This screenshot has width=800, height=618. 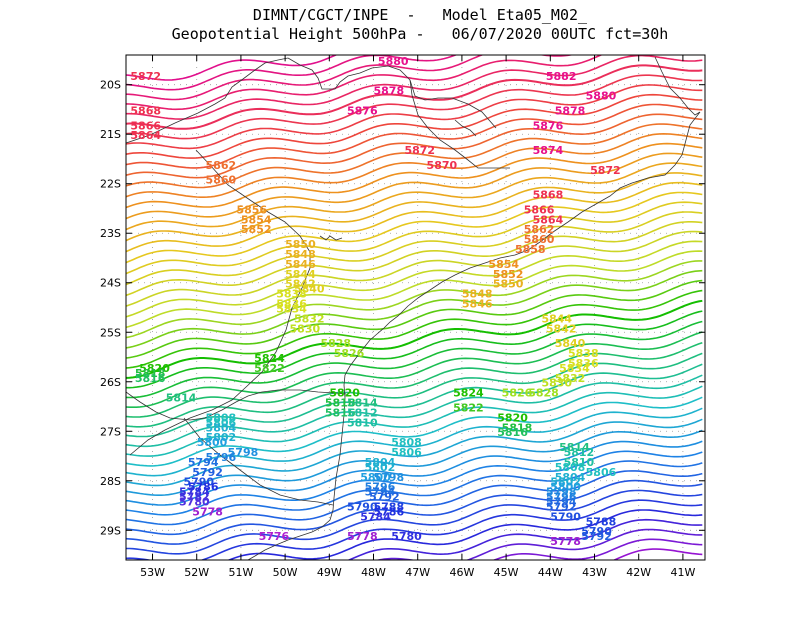 What do you see at coordinates (243, 452) in the screenshot?
I see `contour-label: 5798` at bounding box center [243, 452].